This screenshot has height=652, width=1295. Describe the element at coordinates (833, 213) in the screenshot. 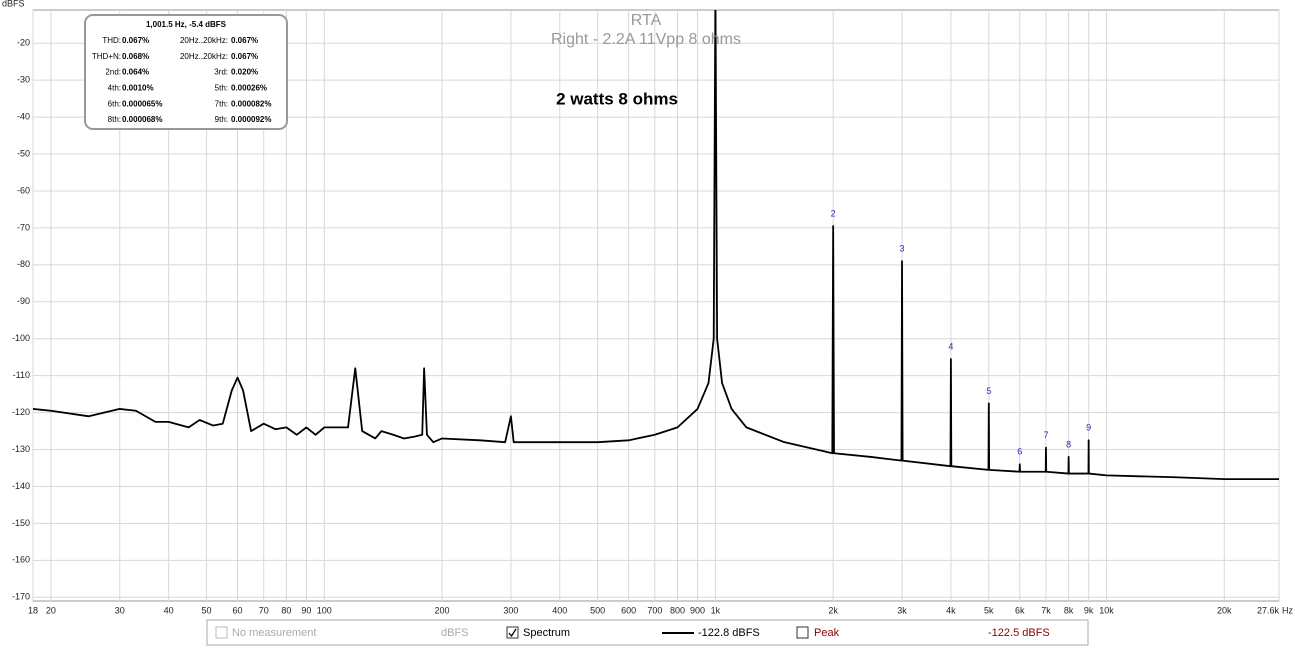

I see `harmonic-label: 2` at that location.